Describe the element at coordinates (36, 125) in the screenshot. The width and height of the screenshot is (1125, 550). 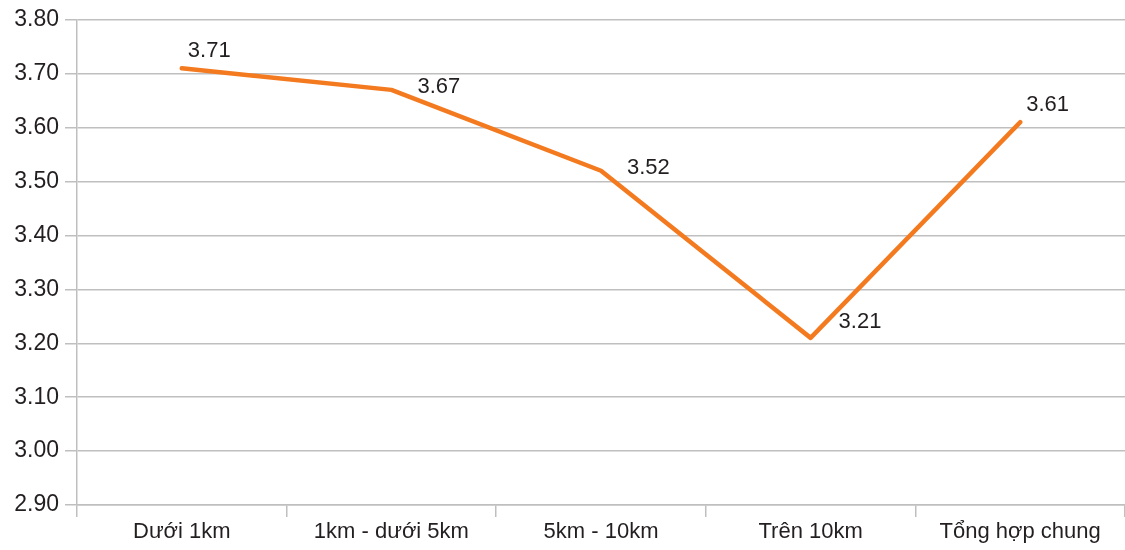
I see `y-tick-label: 3.60` at that location.